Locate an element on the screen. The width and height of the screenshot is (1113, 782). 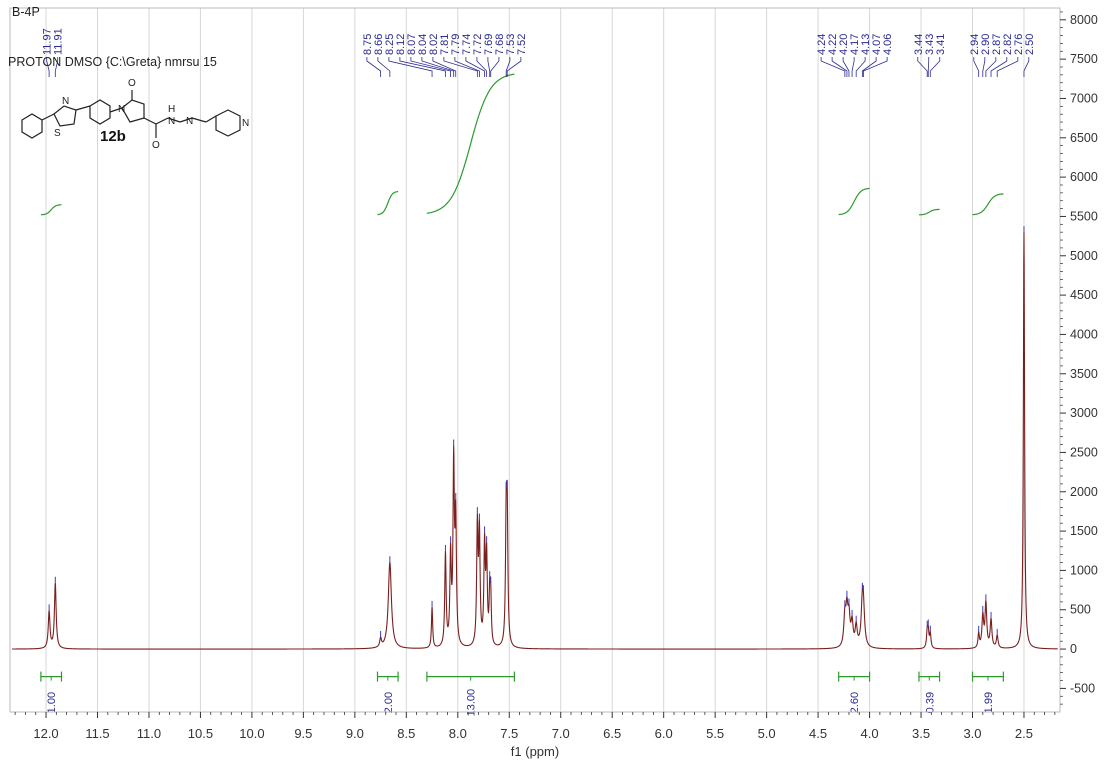
peak-label: 7.69 is located at coordinates (489, 44).